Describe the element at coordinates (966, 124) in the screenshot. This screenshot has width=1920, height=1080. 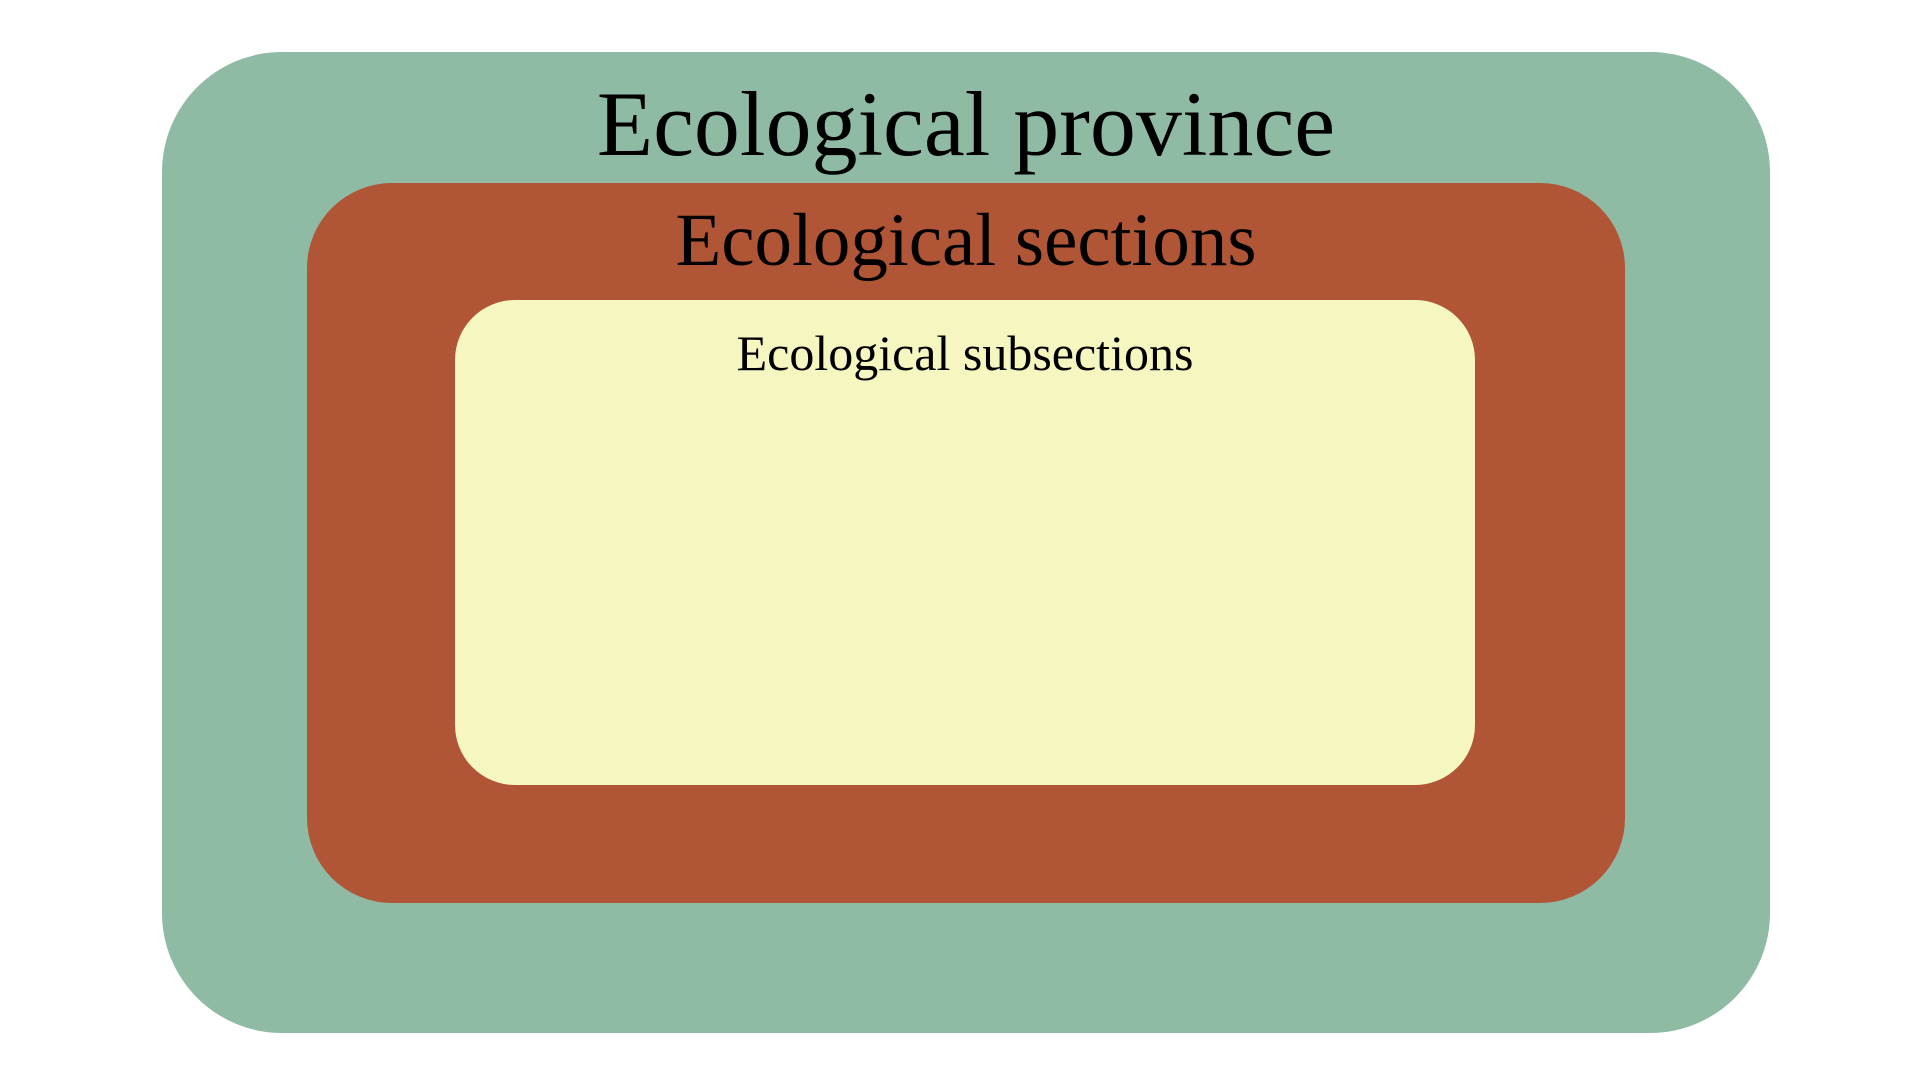
I see `ecological-province-label: Ecological province` at that location.